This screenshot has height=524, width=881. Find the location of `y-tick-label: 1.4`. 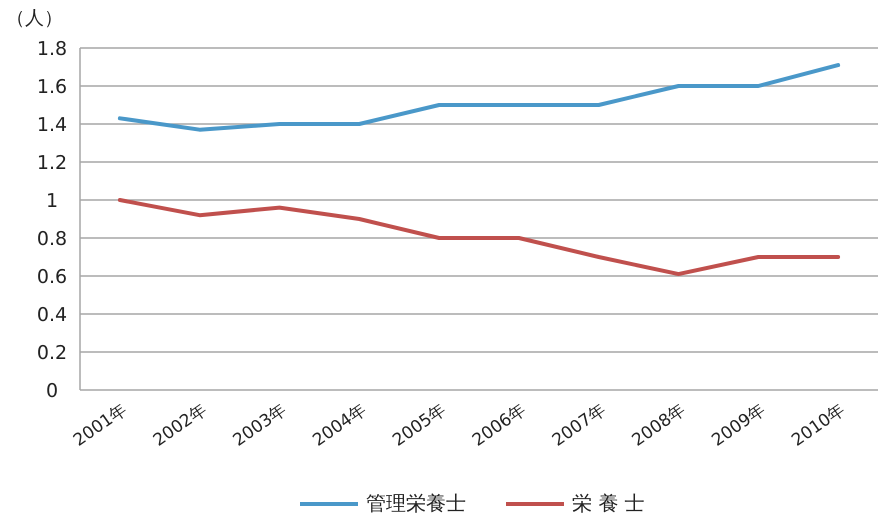

y-tick-label: 1.4 is located at coordinates (52, 125).